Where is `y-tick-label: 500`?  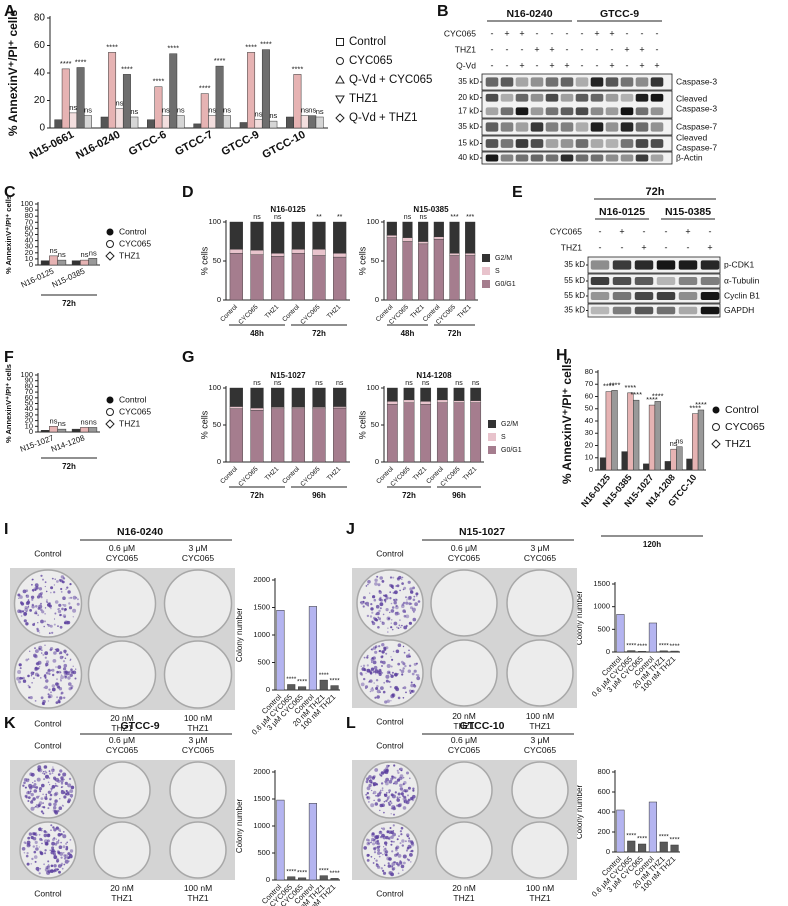 y-tick-label: 500 is located at coordinates (263, 661).